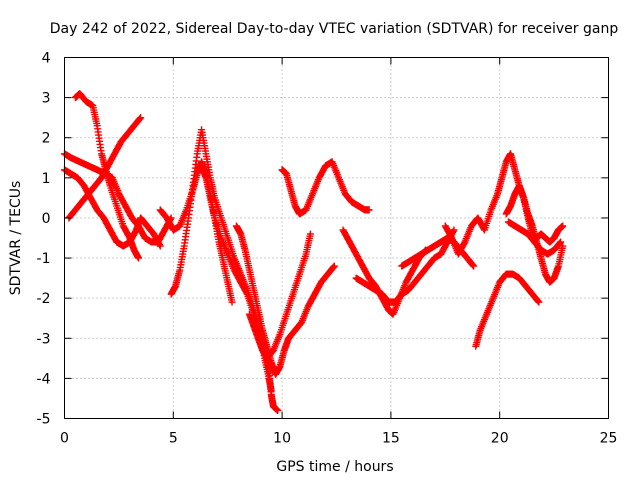  I want to click on y-tick-label: 3, so click(46, 99).